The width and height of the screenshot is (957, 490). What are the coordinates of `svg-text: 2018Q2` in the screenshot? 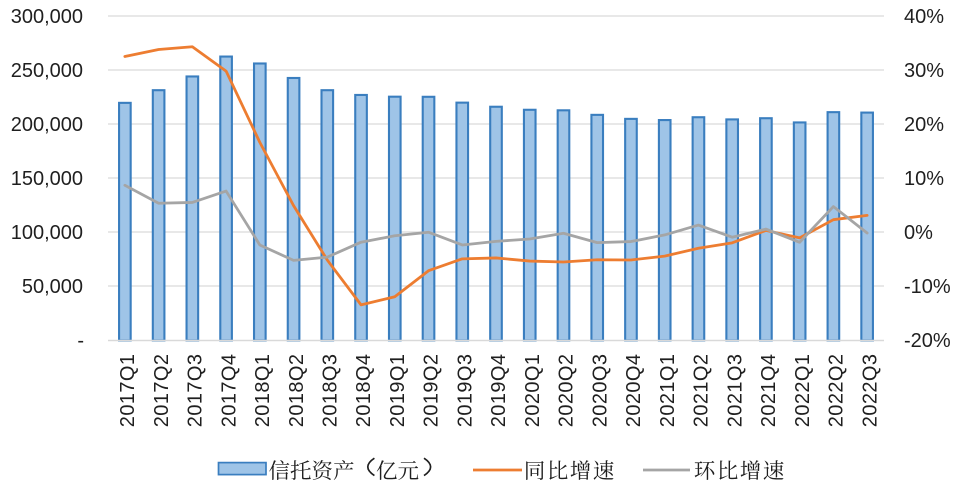 It's located at (297, 391).